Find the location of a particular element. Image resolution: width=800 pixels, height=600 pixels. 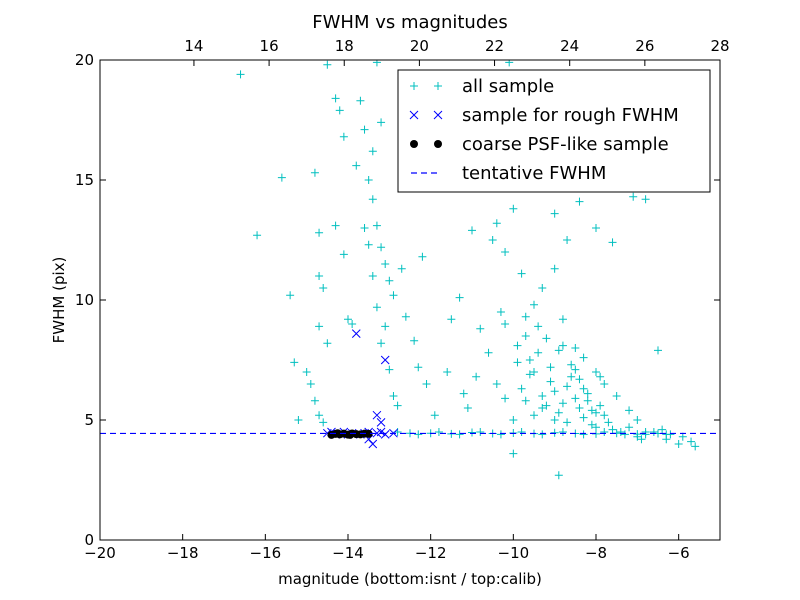

top-tick-label: 28 is located at coordinates (719, 46).